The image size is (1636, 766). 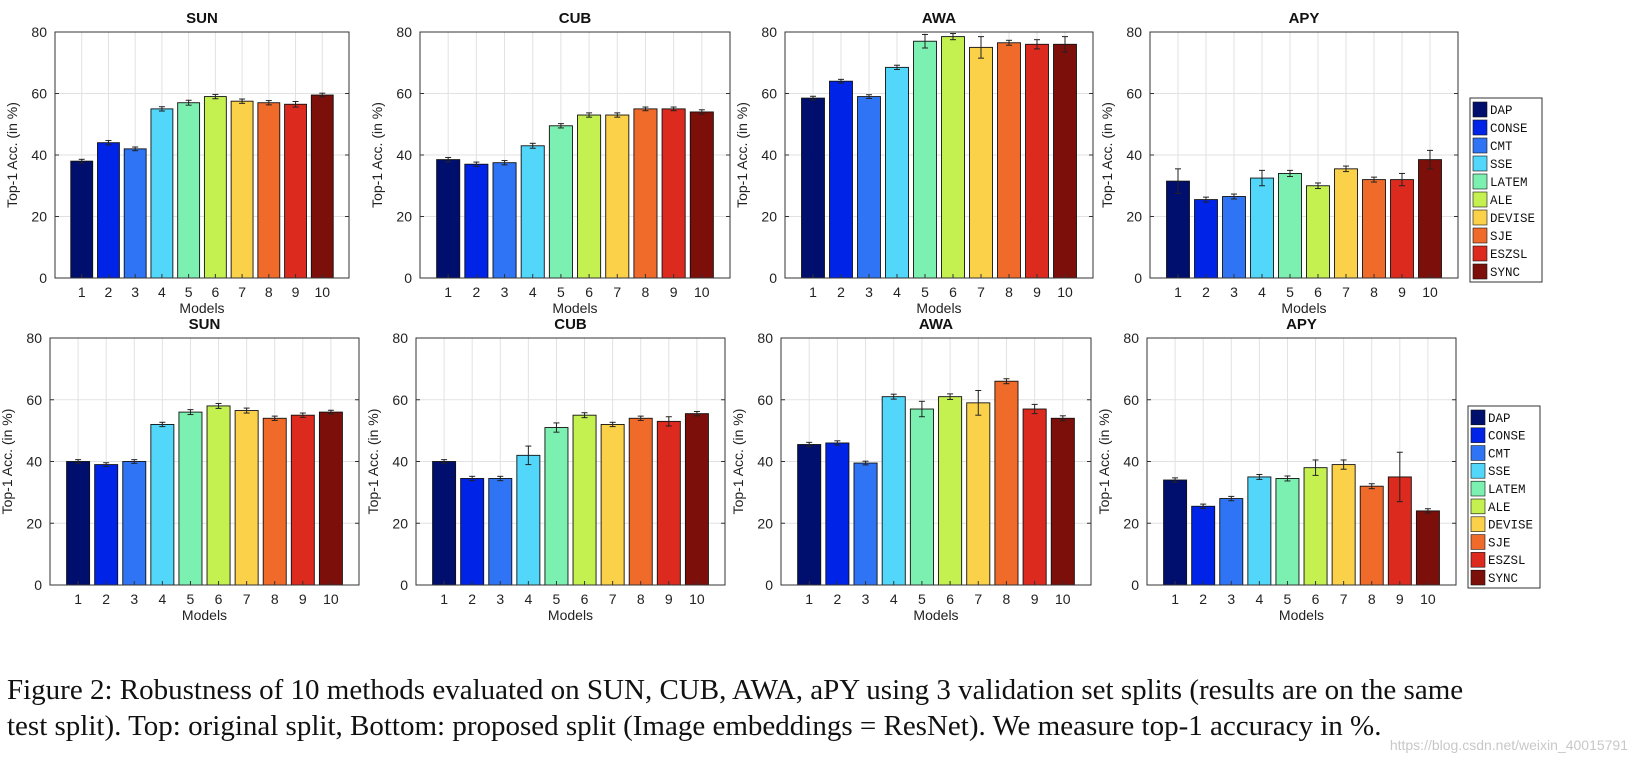 What do you see at coordinates (1506, 190) in the screenshot?
I see `legend: DAP CONSE CMT SSE LATEM ALE DEVISE SJE ESZSL SYNC` at bounding box center [1506, 190].